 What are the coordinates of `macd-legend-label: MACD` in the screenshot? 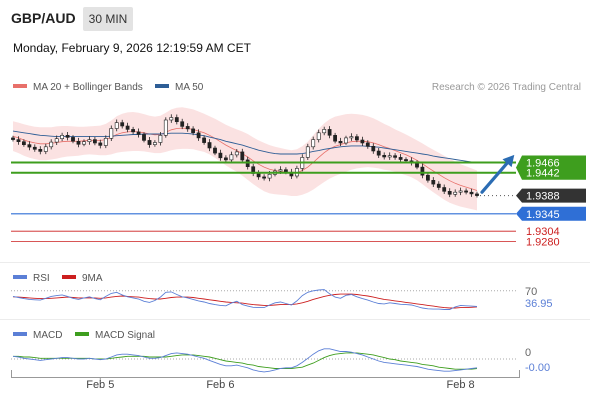 It's located at (47, 335).